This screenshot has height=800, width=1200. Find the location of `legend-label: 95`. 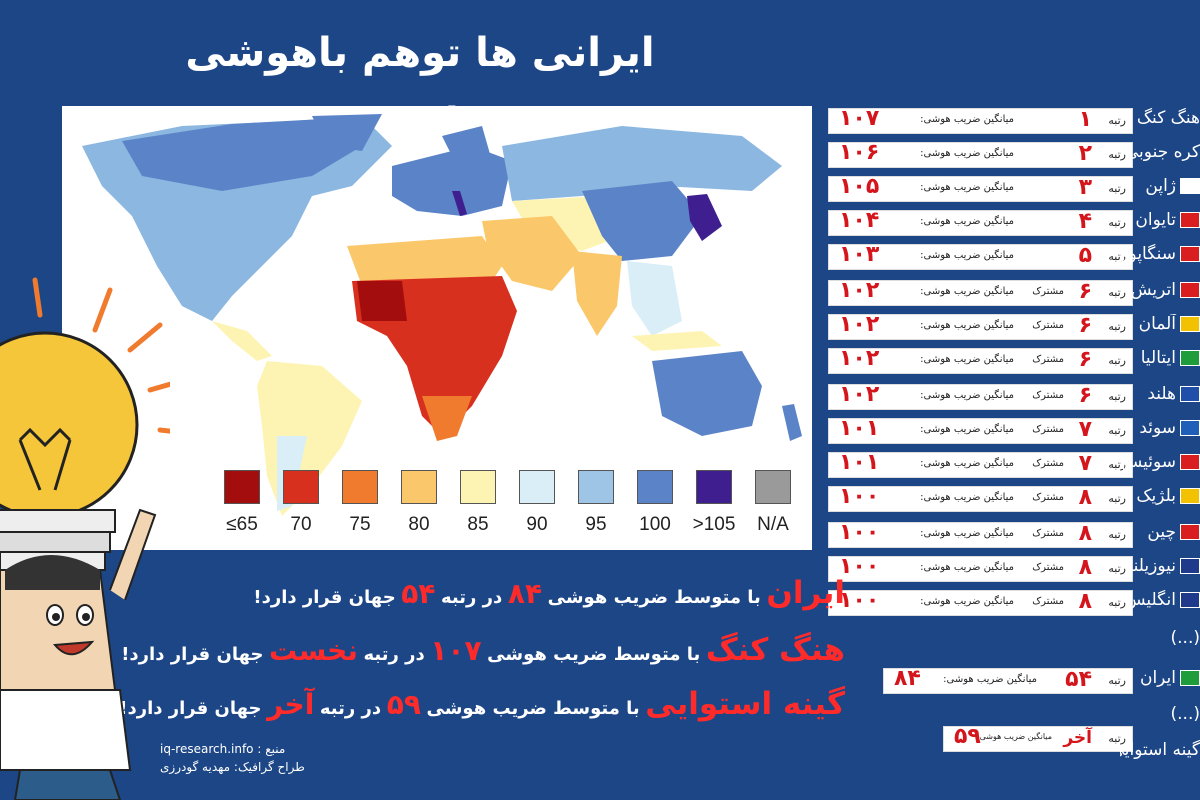

legend-label: 95 is located at coordinates (596, 524).